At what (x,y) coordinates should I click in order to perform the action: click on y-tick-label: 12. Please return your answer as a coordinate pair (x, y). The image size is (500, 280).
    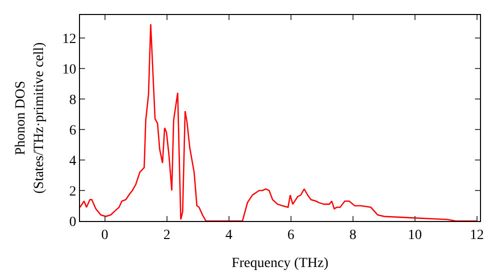
    Looking at the image, I should click on (69, 39).